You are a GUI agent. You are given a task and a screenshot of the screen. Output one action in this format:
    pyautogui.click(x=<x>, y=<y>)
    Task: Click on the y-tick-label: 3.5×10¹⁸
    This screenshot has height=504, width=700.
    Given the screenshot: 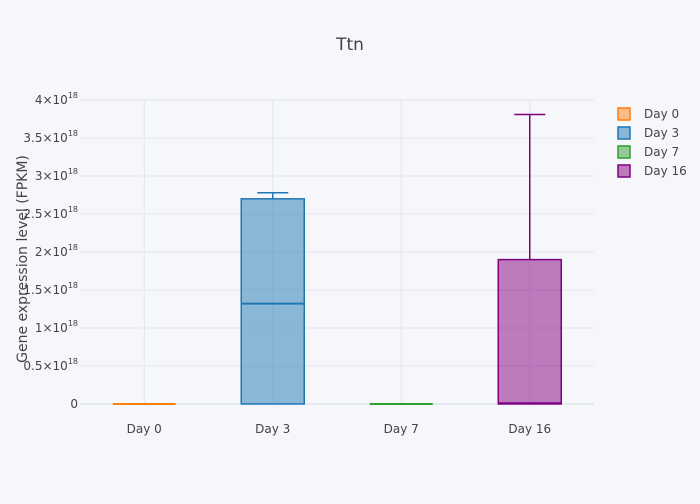 What is the action you would take?
    pyautogui.click(x=50, y=137)
    